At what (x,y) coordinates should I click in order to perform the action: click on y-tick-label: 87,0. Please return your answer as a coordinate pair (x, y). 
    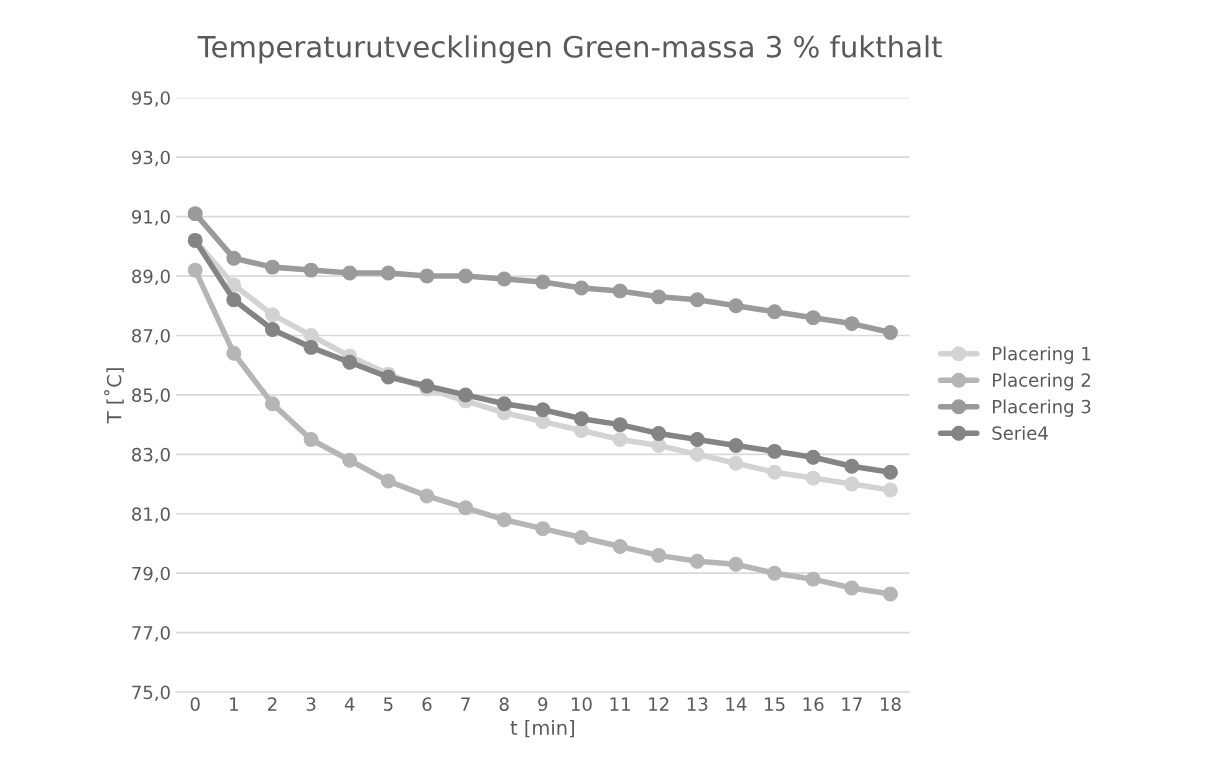
    Looking at the image, I should click on (151, 336).